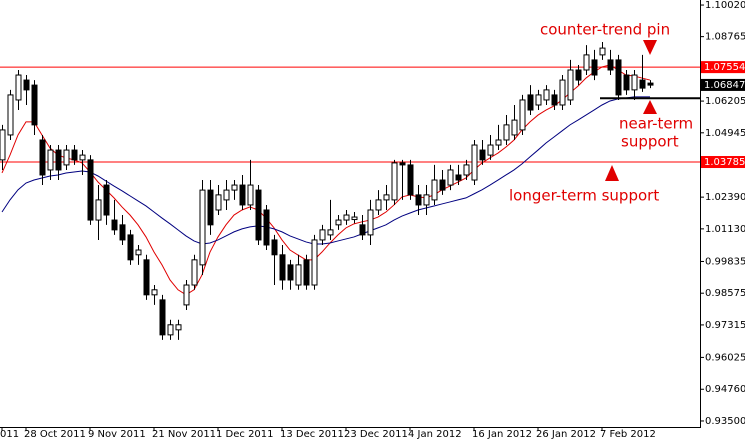 Image resolution: width=745 pixels, height=444 pixels. What do you see at coordinates (184, 434) in the screenshot?
I see `x-tick-label: 21 Nov 2011` at bounding box center [184, 434].